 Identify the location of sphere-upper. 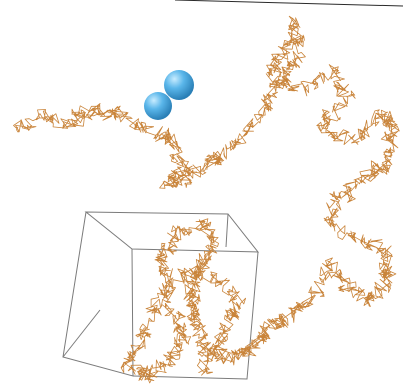
(179, 85).